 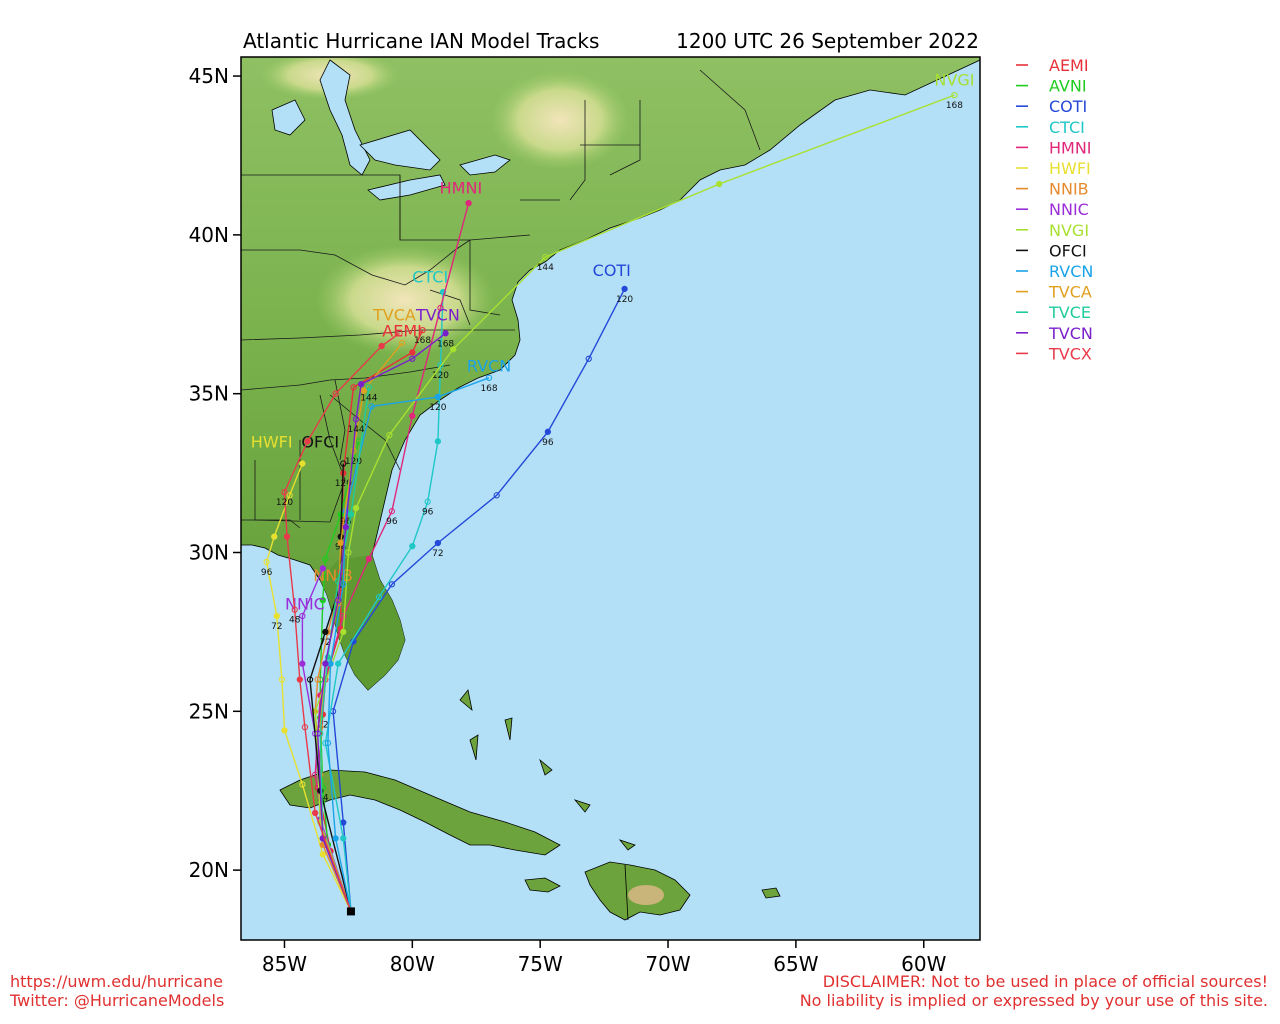 I want to click on legend-item-nnic: NNIC, so click(x=1052, y=209).